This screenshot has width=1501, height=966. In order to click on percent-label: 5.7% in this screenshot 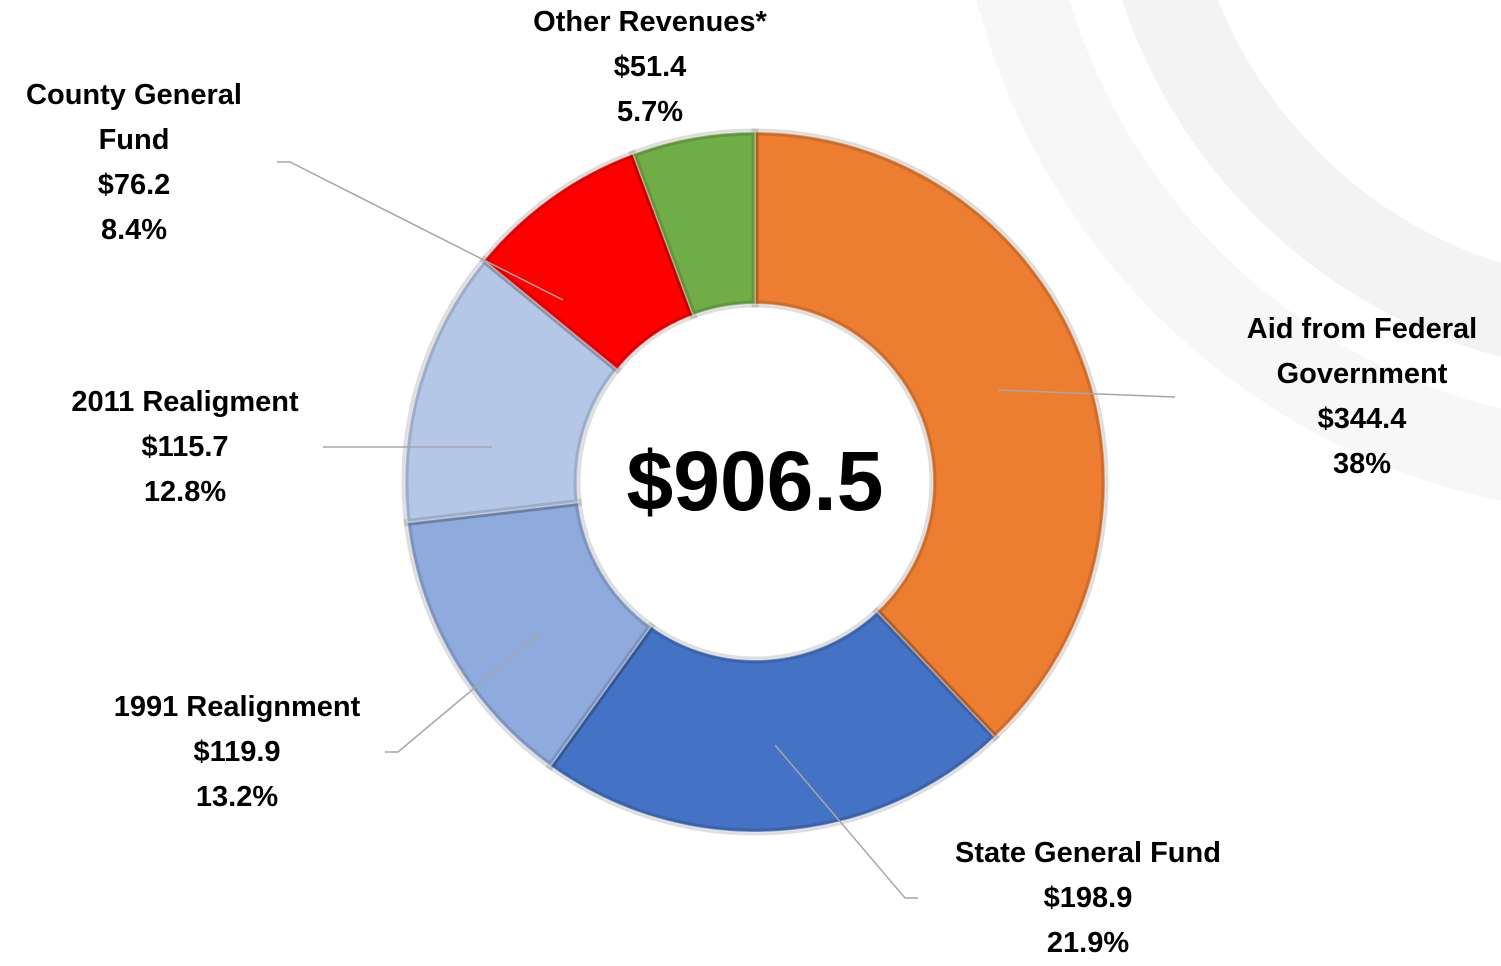, I will do `click(650, 112)`.